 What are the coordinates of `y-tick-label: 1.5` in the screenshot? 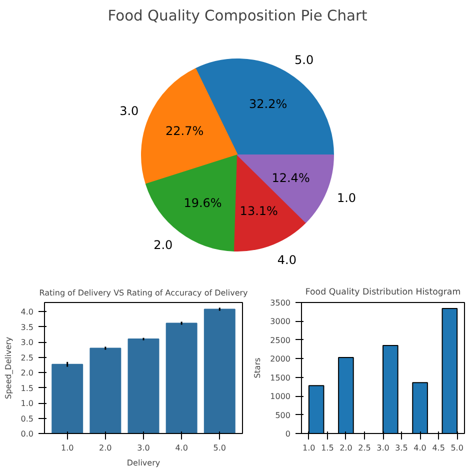 It's located at (27, 388).